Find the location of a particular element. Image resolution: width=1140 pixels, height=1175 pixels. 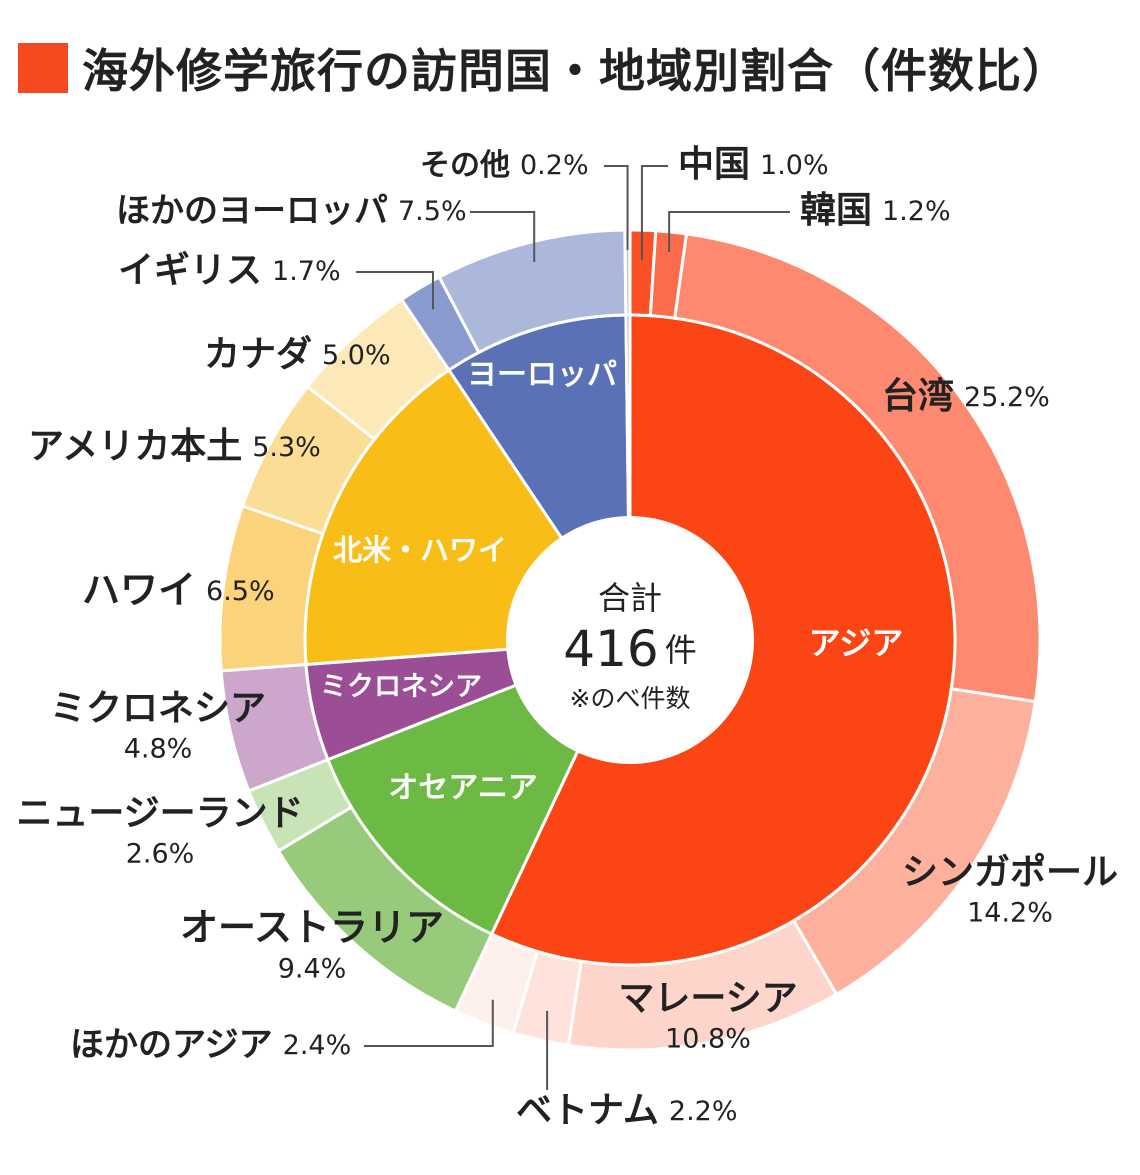

outer-label-value-10: 6.5% is located at coordinates (240, 591).